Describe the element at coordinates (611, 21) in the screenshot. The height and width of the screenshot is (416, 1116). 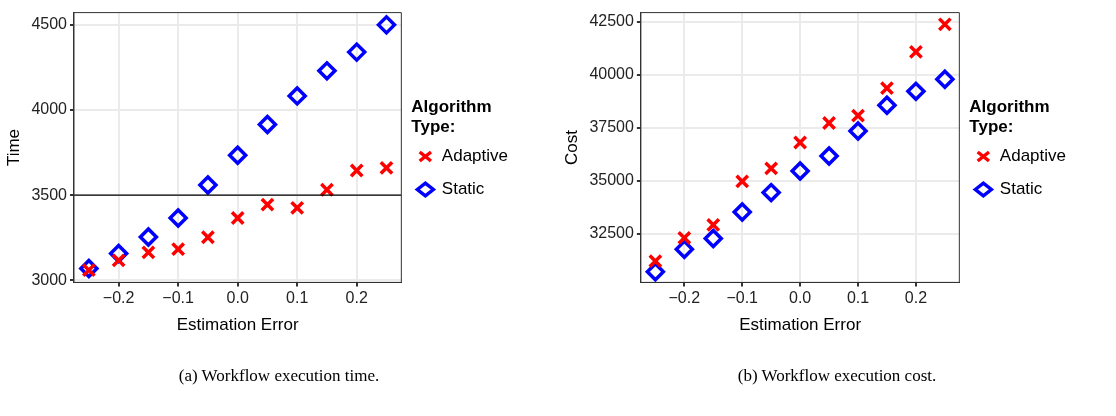
I see `y-tick-label: 42500` at that location.